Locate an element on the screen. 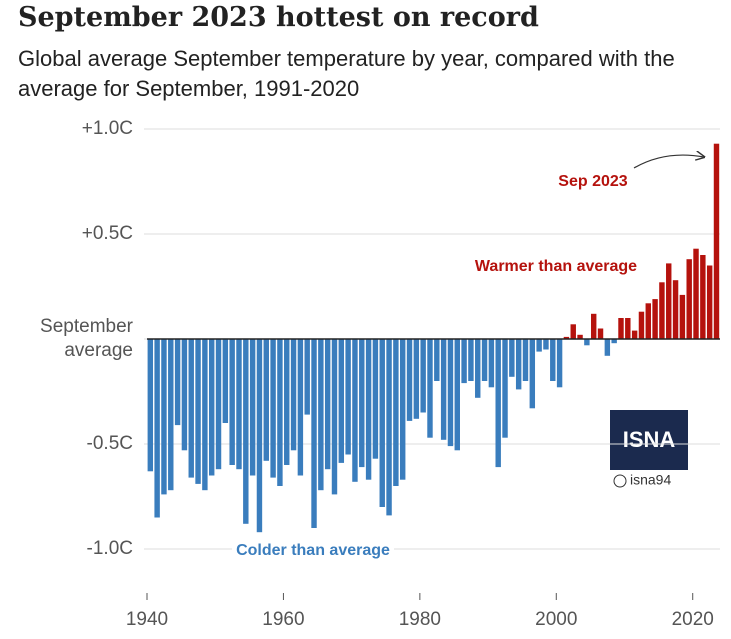 The image size is (731, 639). x-tick-label: 2000 is located at coordinates (556, 619).